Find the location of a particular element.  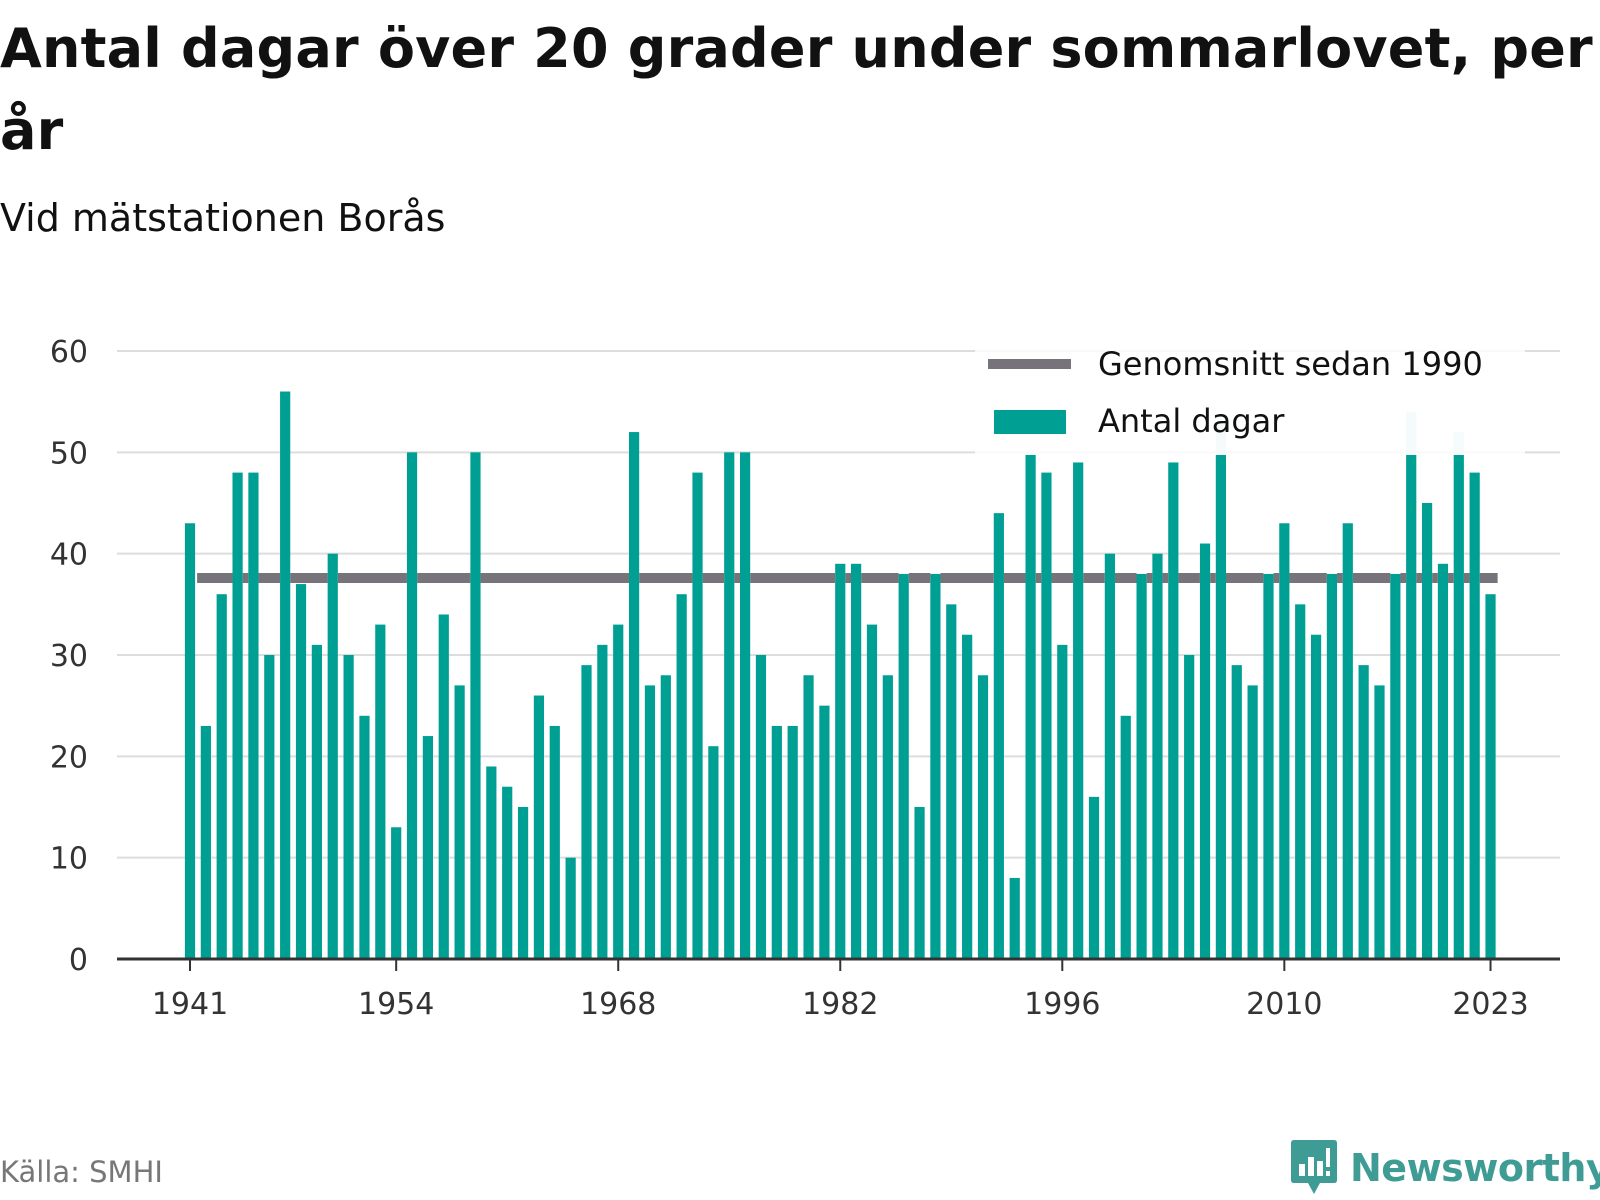

legend-label-bars: Antal dagar is located at coordinates (1191, 421).